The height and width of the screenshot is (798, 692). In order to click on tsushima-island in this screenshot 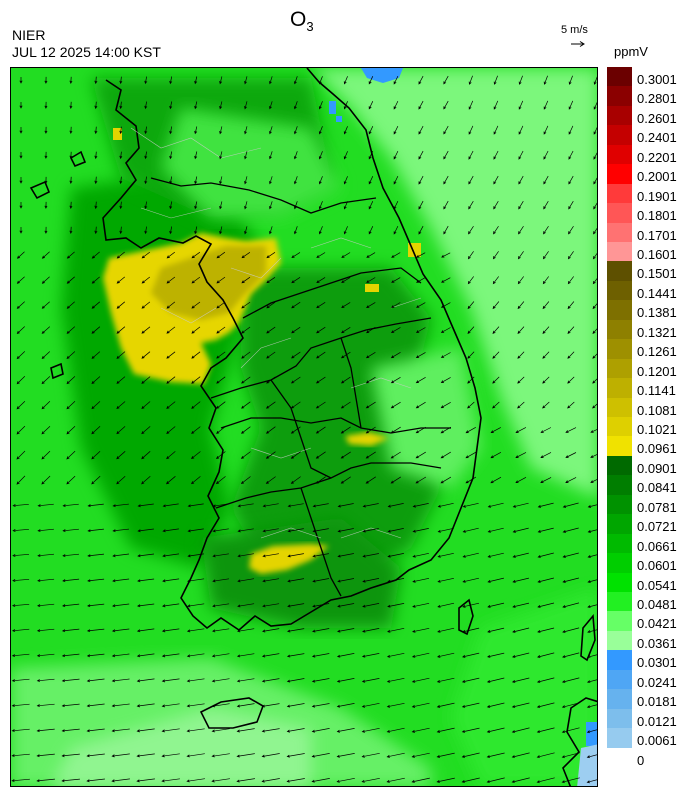, I will do `click(588, 637)`.